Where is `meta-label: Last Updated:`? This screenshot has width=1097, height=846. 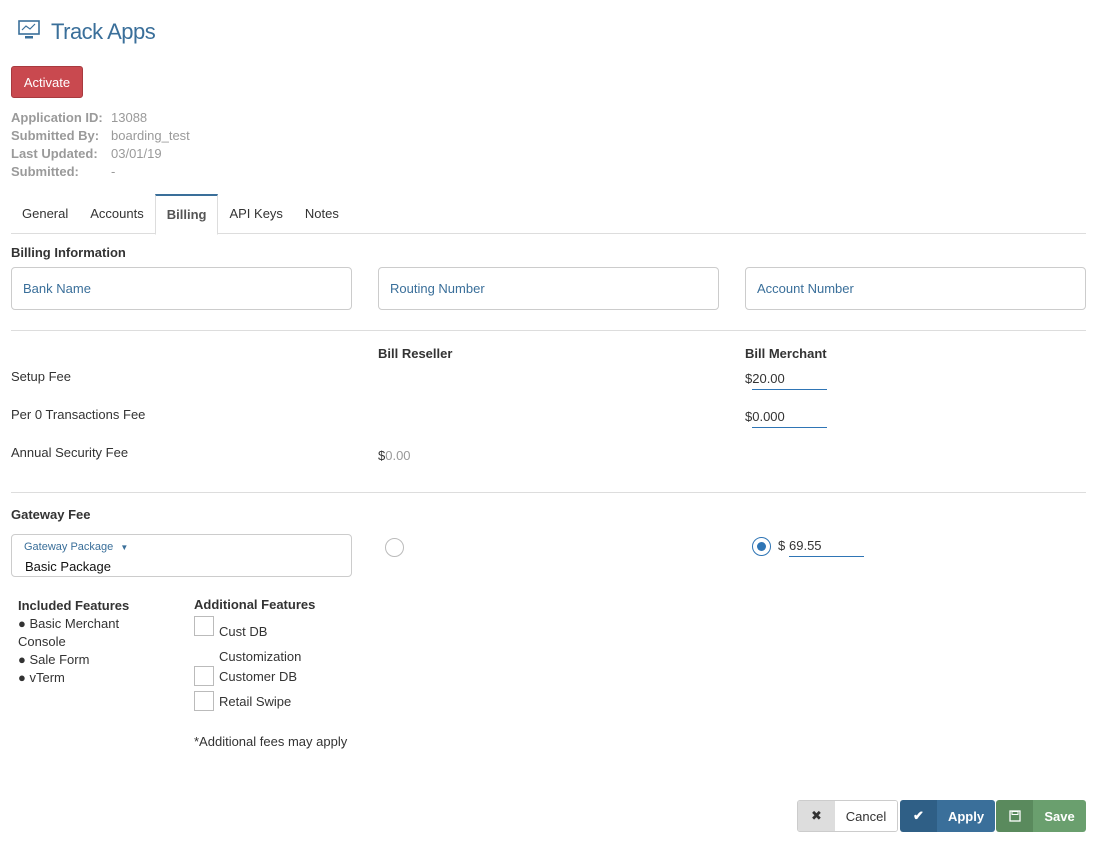 meta-label: Last Updated: is located at coordinates (54, 153).